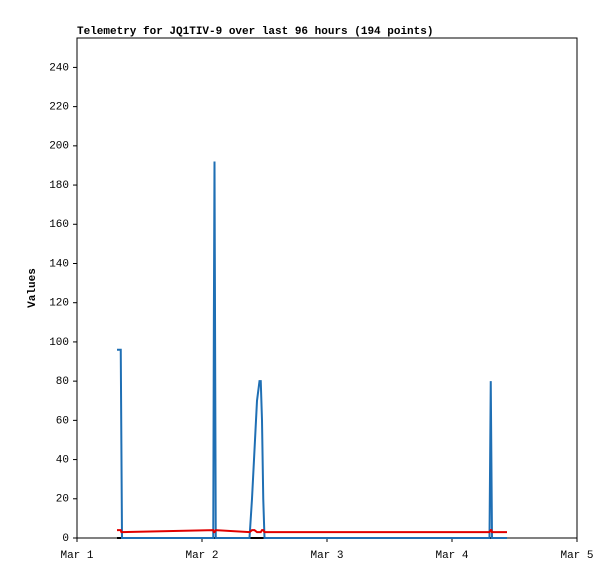 This screenshot has height=584, width=615. What do you see at coordinates (312, 531) in the screenshot?
I see `series-line` at bounding box center [312, 531].